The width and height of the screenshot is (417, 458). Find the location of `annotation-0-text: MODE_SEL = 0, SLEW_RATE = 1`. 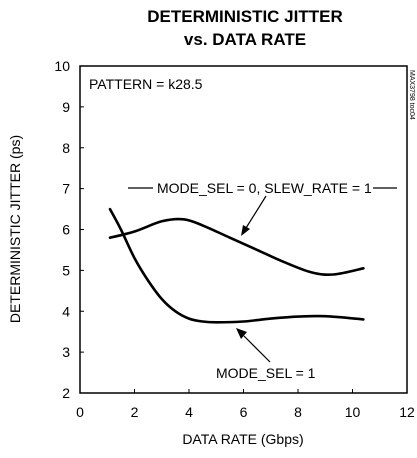

annotation-0-text: MODE_SEL = 0, SLEW_RATE = 1 is located at coordinates (264, 188).